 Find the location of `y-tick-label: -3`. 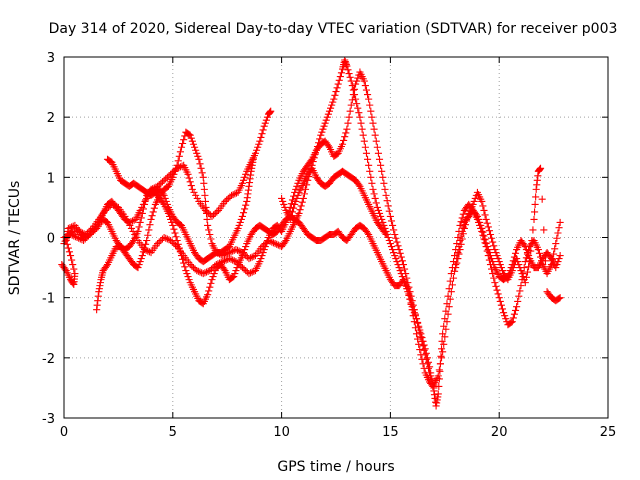

y-tick-label: -3 is located at coordinates (48, 419).